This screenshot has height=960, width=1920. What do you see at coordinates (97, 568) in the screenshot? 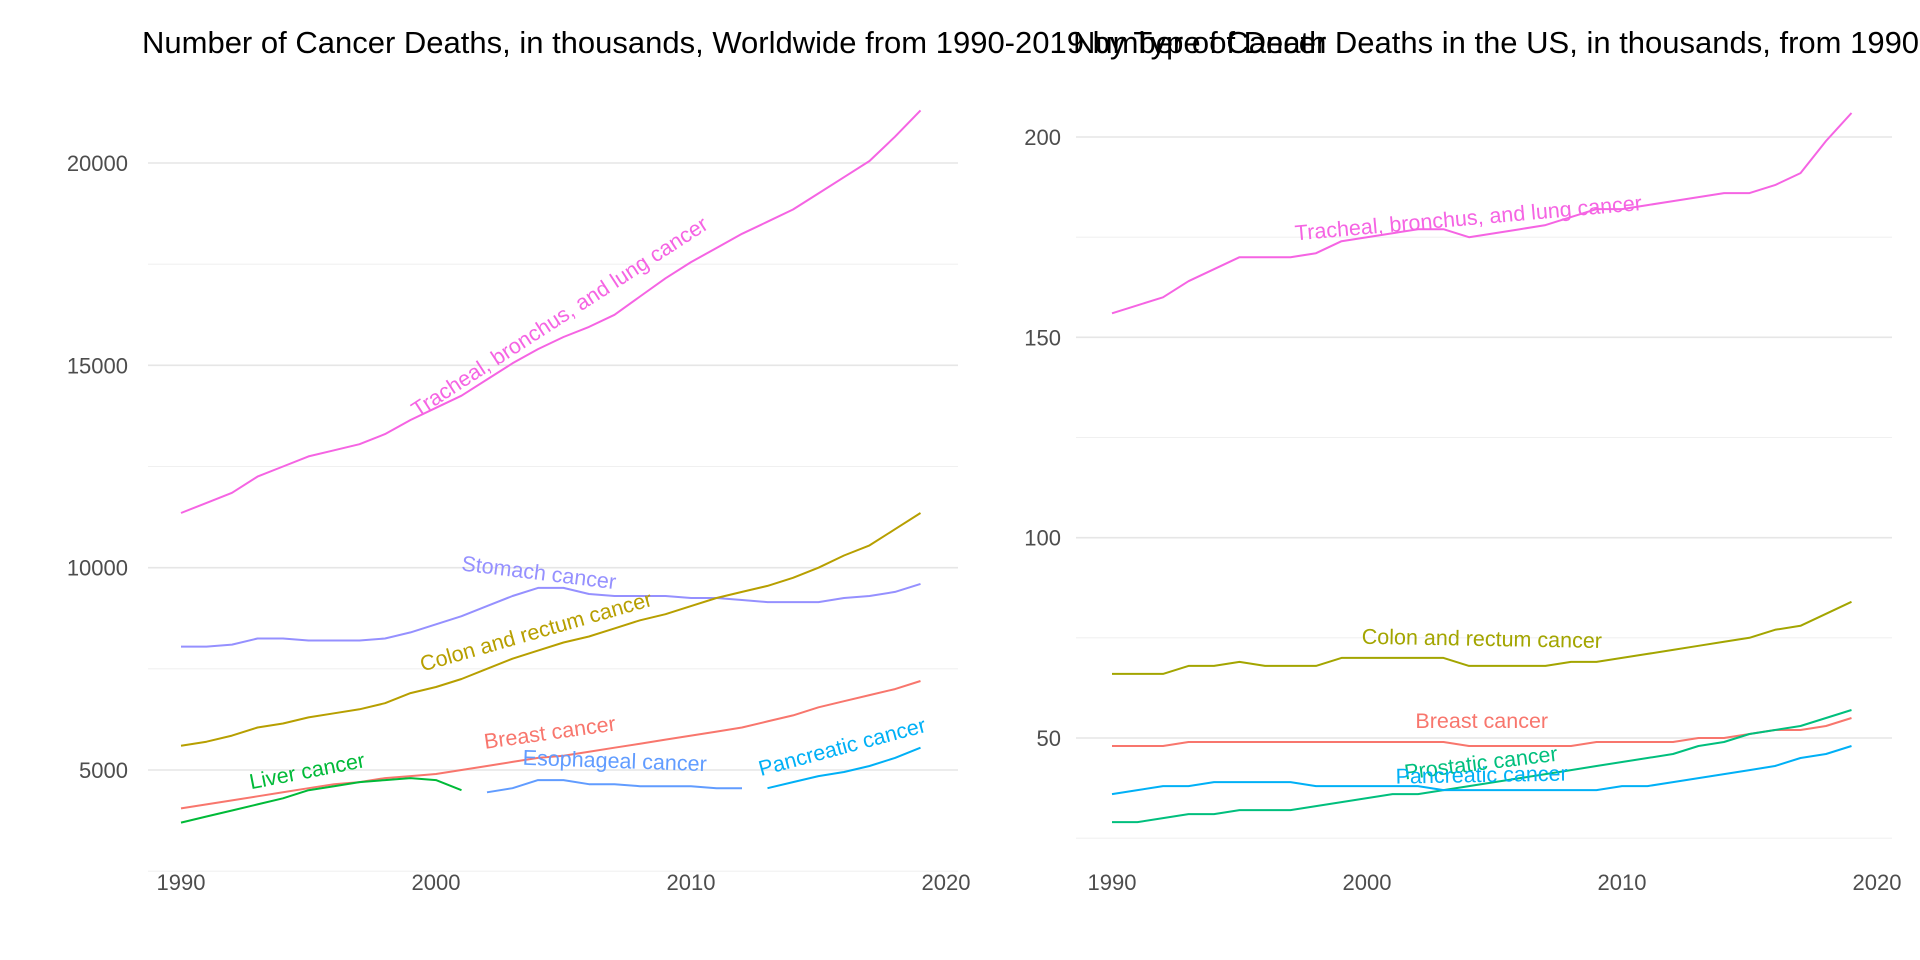
I see `y-tick-label: 10000` at bounding box center [97, 568].